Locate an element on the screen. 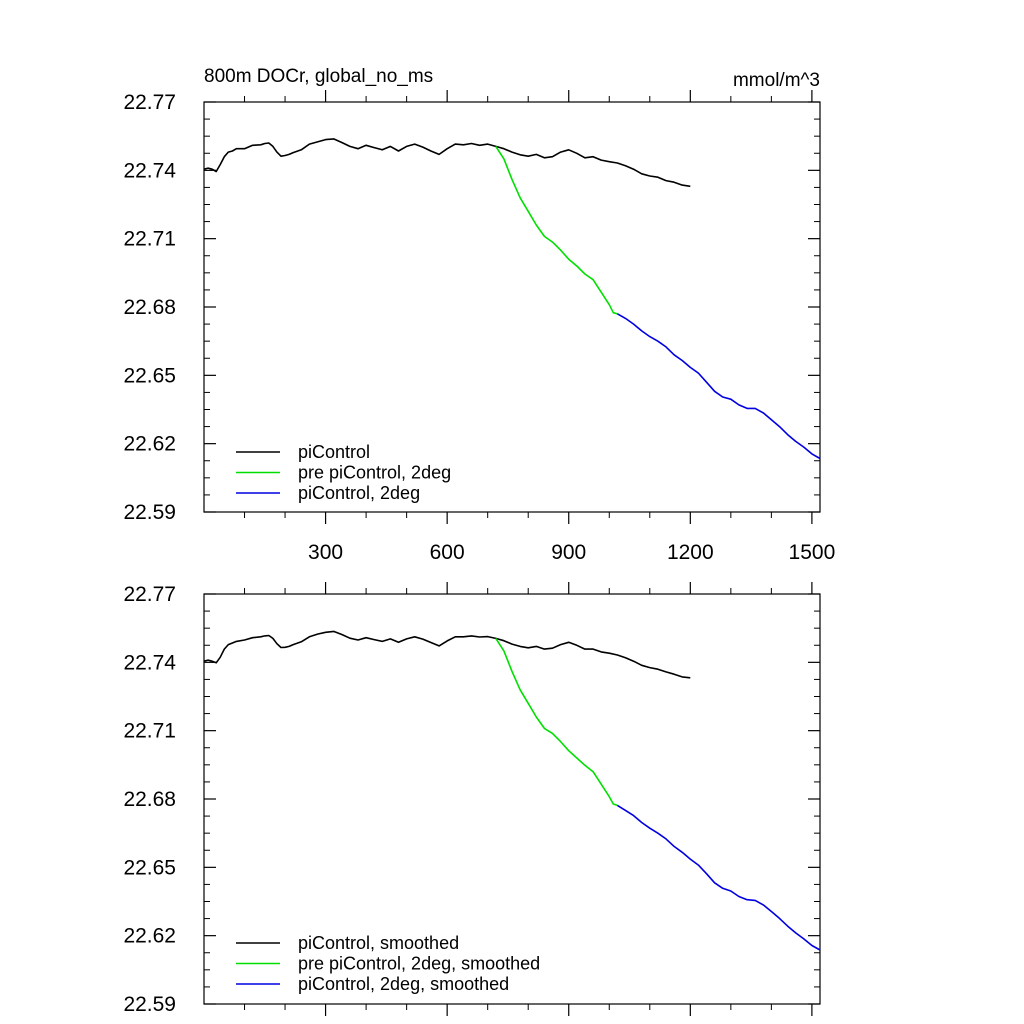  legend-label: pre piControl, 2deg, smoothed is located at coordinates (419, 964).